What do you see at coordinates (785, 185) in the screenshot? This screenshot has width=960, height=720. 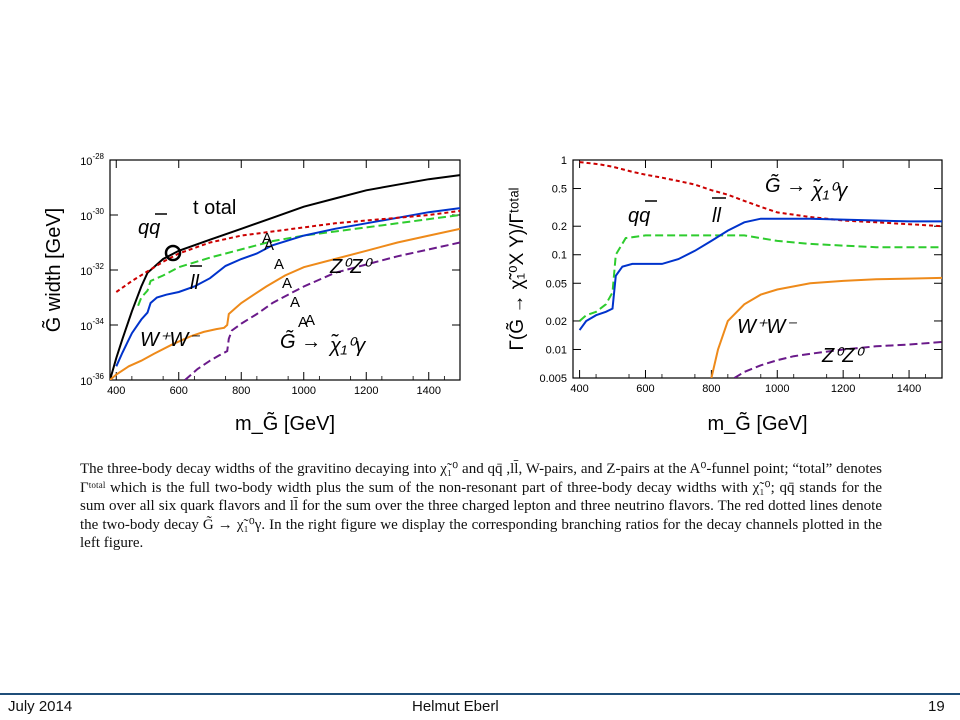 I see `right-label-gravitino-arrow: G̃ →` at bounding box center [785, 185].